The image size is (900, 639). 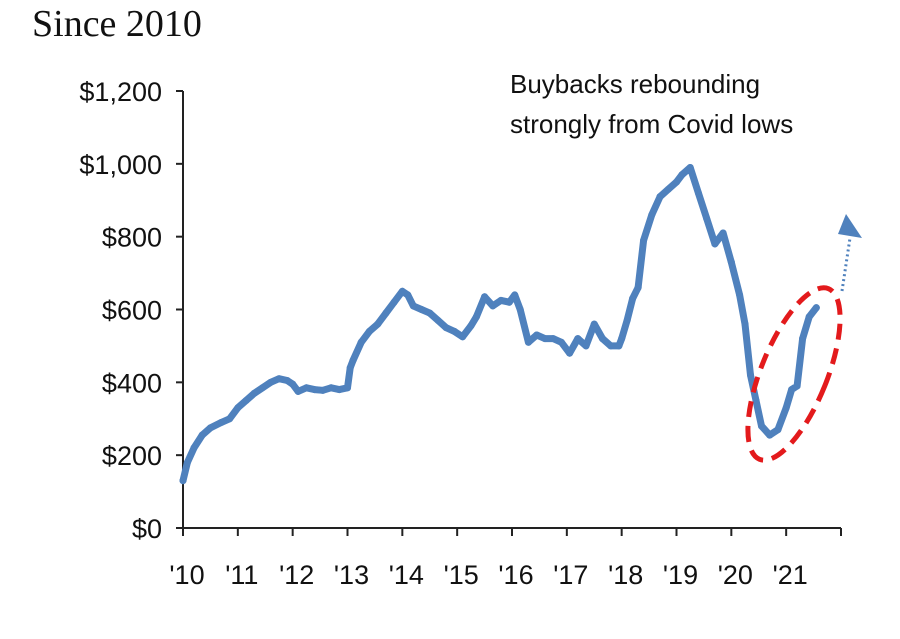 What do you see at coordinates (132, 311) in the screenshot?
I see `y-tick-label: $600` at bounding box center [132, 311].